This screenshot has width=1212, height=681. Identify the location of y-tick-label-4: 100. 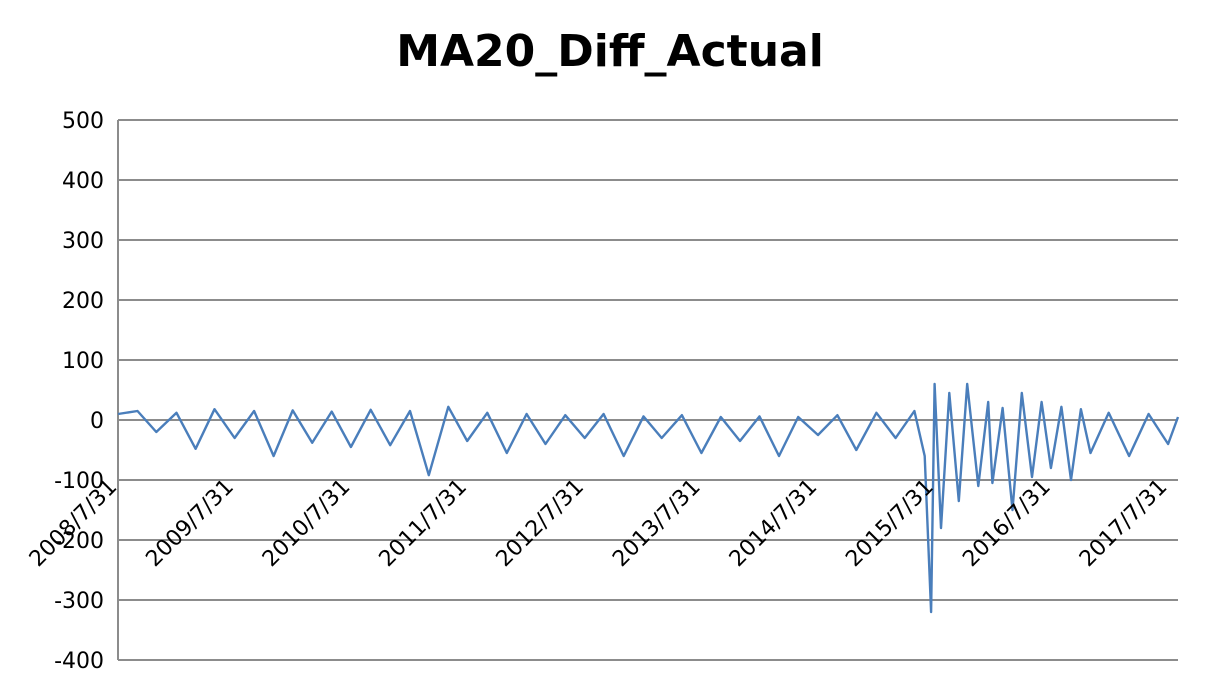
(83, 361).